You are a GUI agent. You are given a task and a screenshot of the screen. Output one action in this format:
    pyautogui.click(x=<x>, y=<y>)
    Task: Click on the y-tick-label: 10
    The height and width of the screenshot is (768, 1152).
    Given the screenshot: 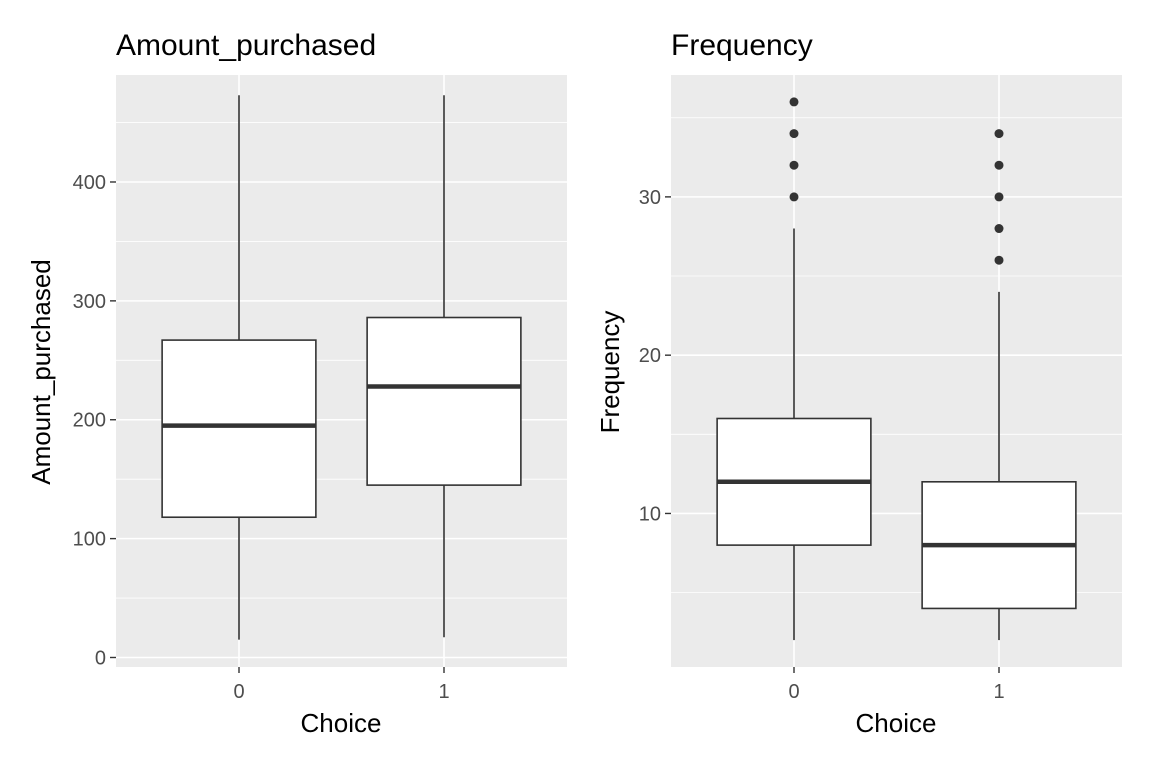 What is the action you would take?
    pyautogui.click(x=650, y=514)
    